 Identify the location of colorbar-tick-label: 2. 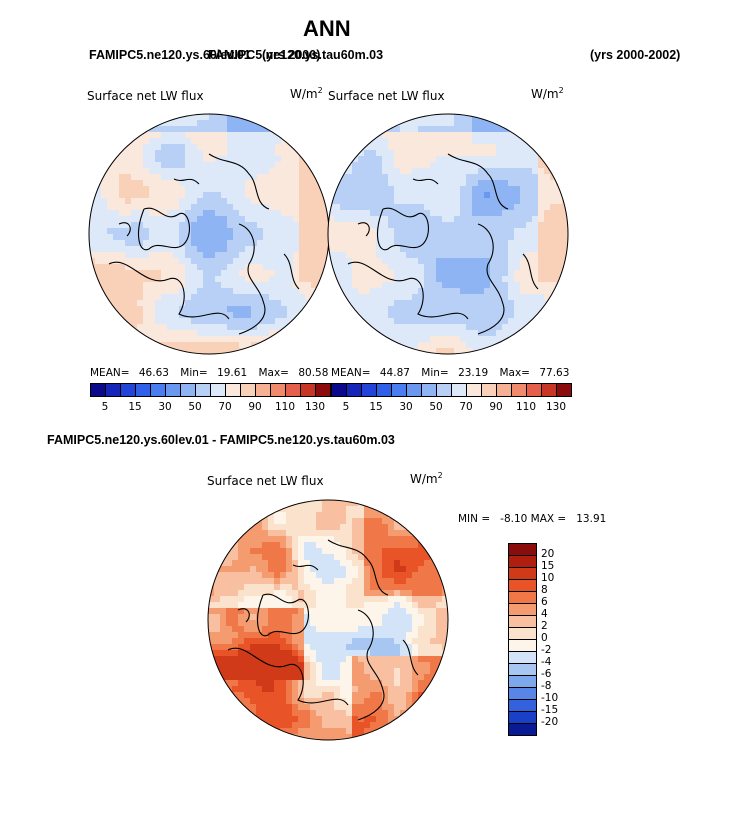
(544, 626).